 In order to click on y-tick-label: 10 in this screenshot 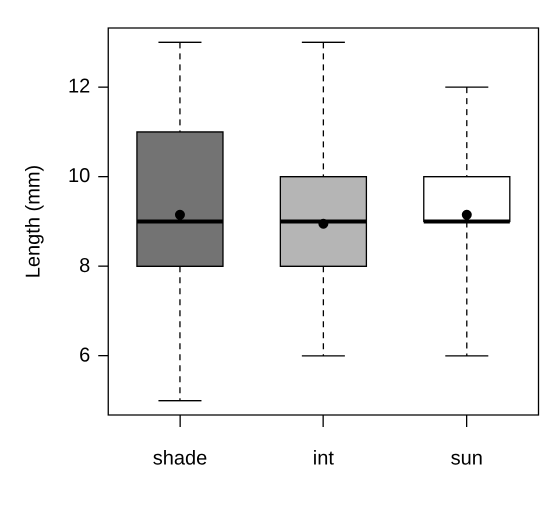, I will do `click(79, 176)`.